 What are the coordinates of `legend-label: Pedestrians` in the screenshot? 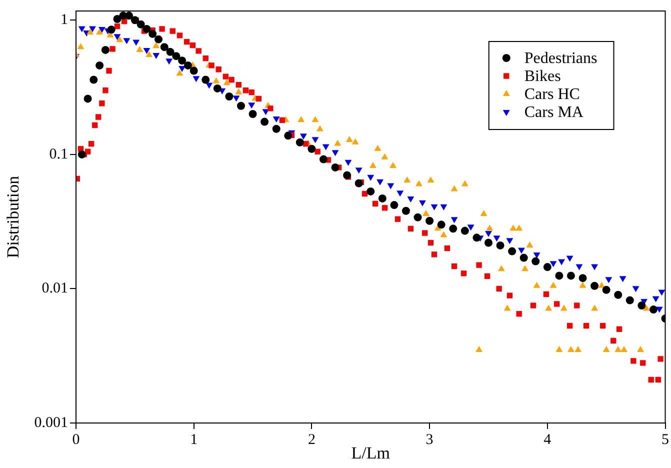 It's located at (561, 59).